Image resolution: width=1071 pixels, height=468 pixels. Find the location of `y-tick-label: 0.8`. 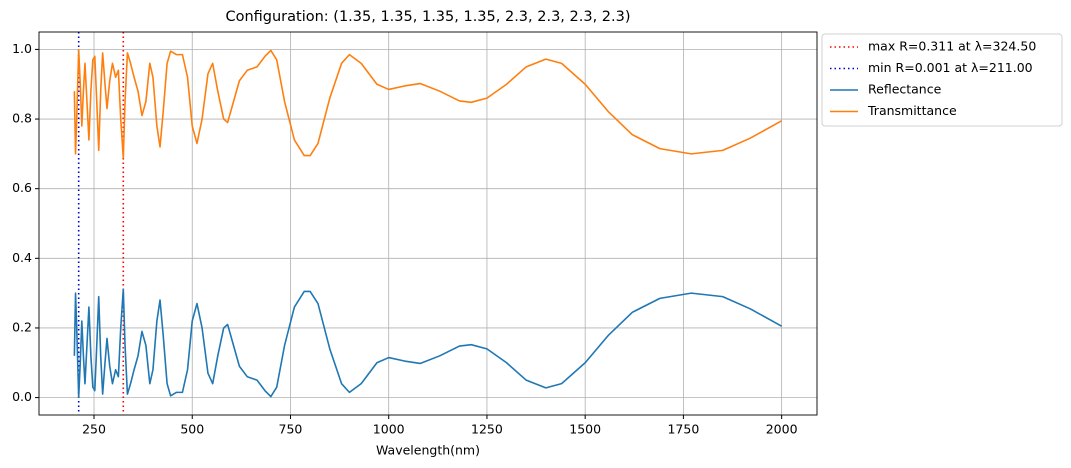

y-tick-label: 0.8 is located at coordinates (22, 118).